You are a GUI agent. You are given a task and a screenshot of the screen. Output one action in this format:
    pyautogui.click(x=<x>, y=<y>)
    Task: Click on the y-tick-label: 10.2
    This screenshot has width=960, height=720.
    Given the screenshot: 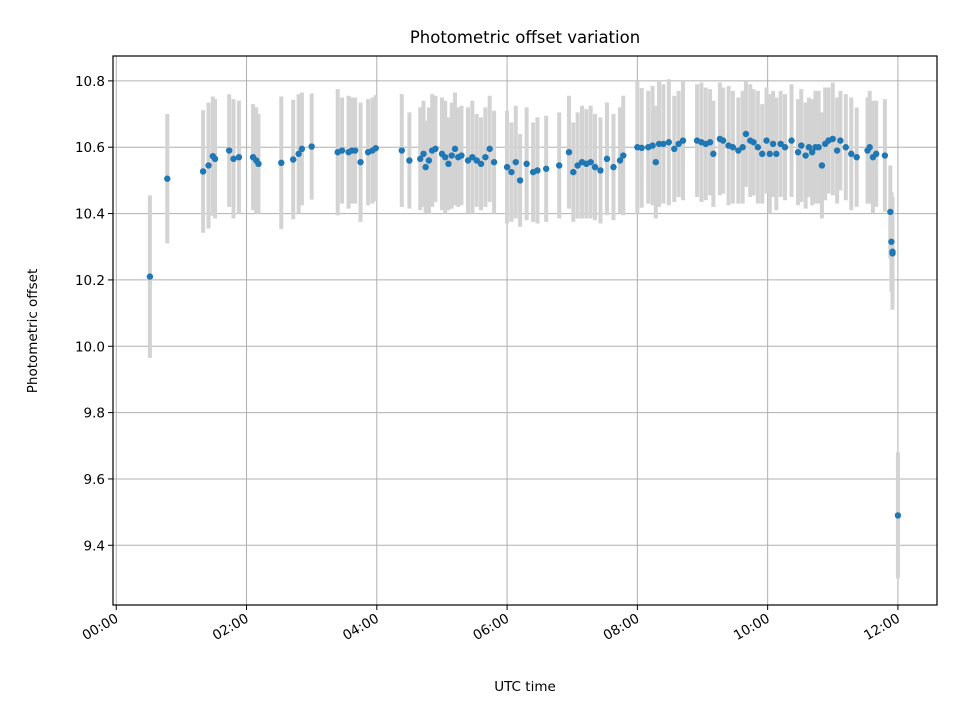 What is the action you would take?
    pyautogui.click(x=90, y=281)
    